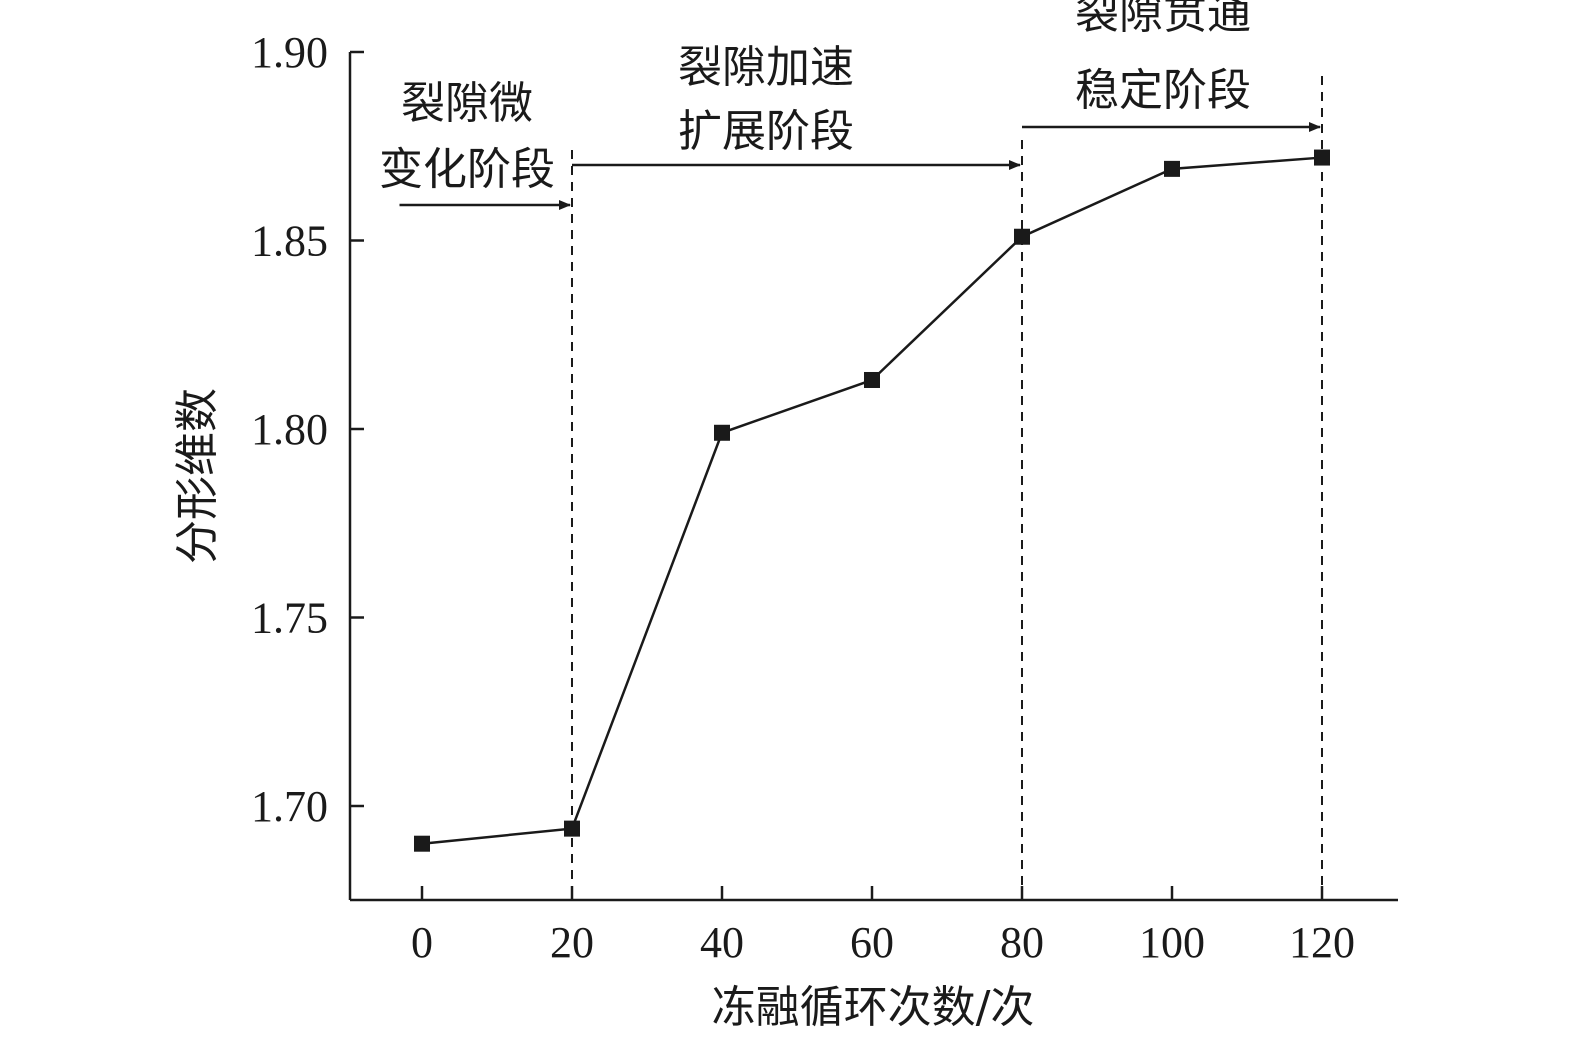 This screenshot has width=1575, height=1046. Describe the element at coordinates (572, 942) in the screenshot. I see `x-tick-label: 20` at that location.